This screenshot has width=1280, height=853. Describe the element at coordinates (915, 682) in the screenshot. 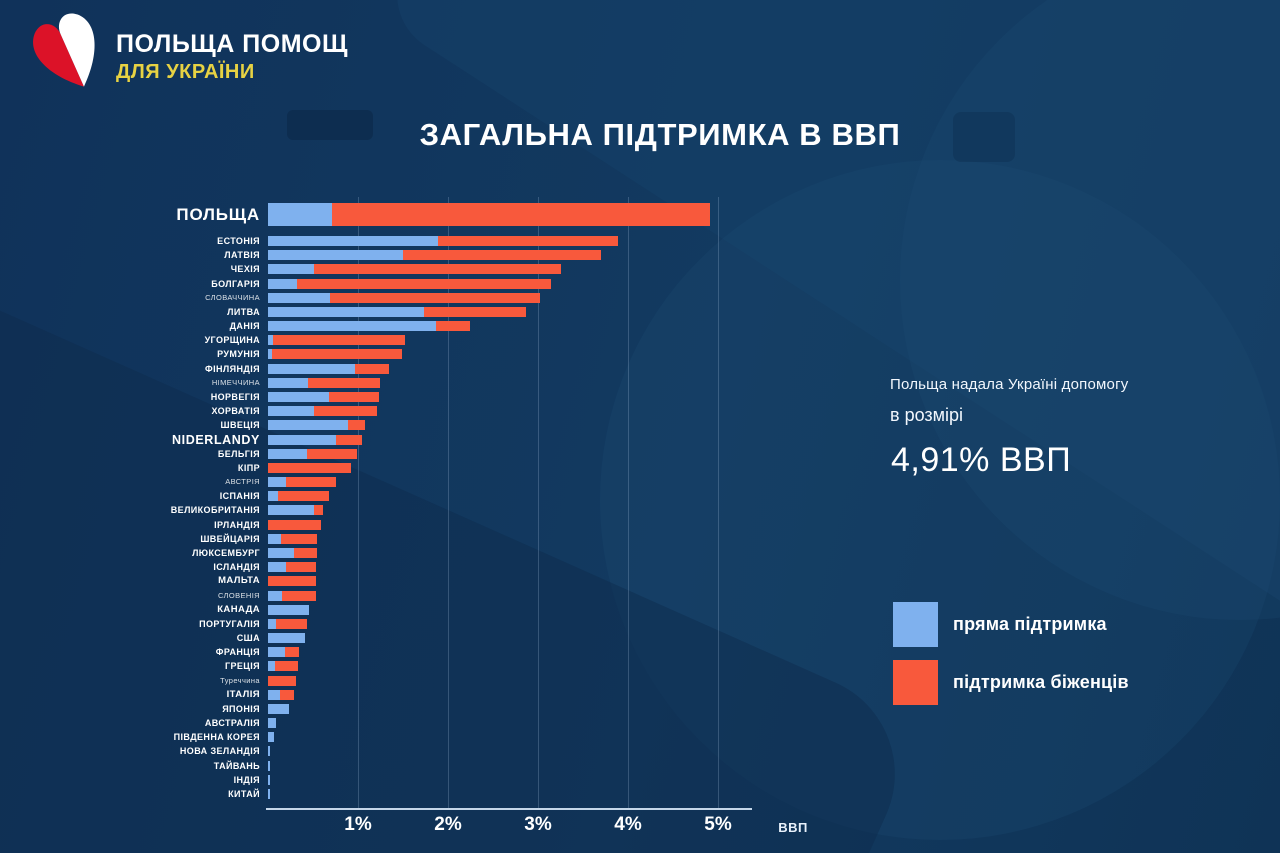

I see `legend-swatch-refugee` at that location.